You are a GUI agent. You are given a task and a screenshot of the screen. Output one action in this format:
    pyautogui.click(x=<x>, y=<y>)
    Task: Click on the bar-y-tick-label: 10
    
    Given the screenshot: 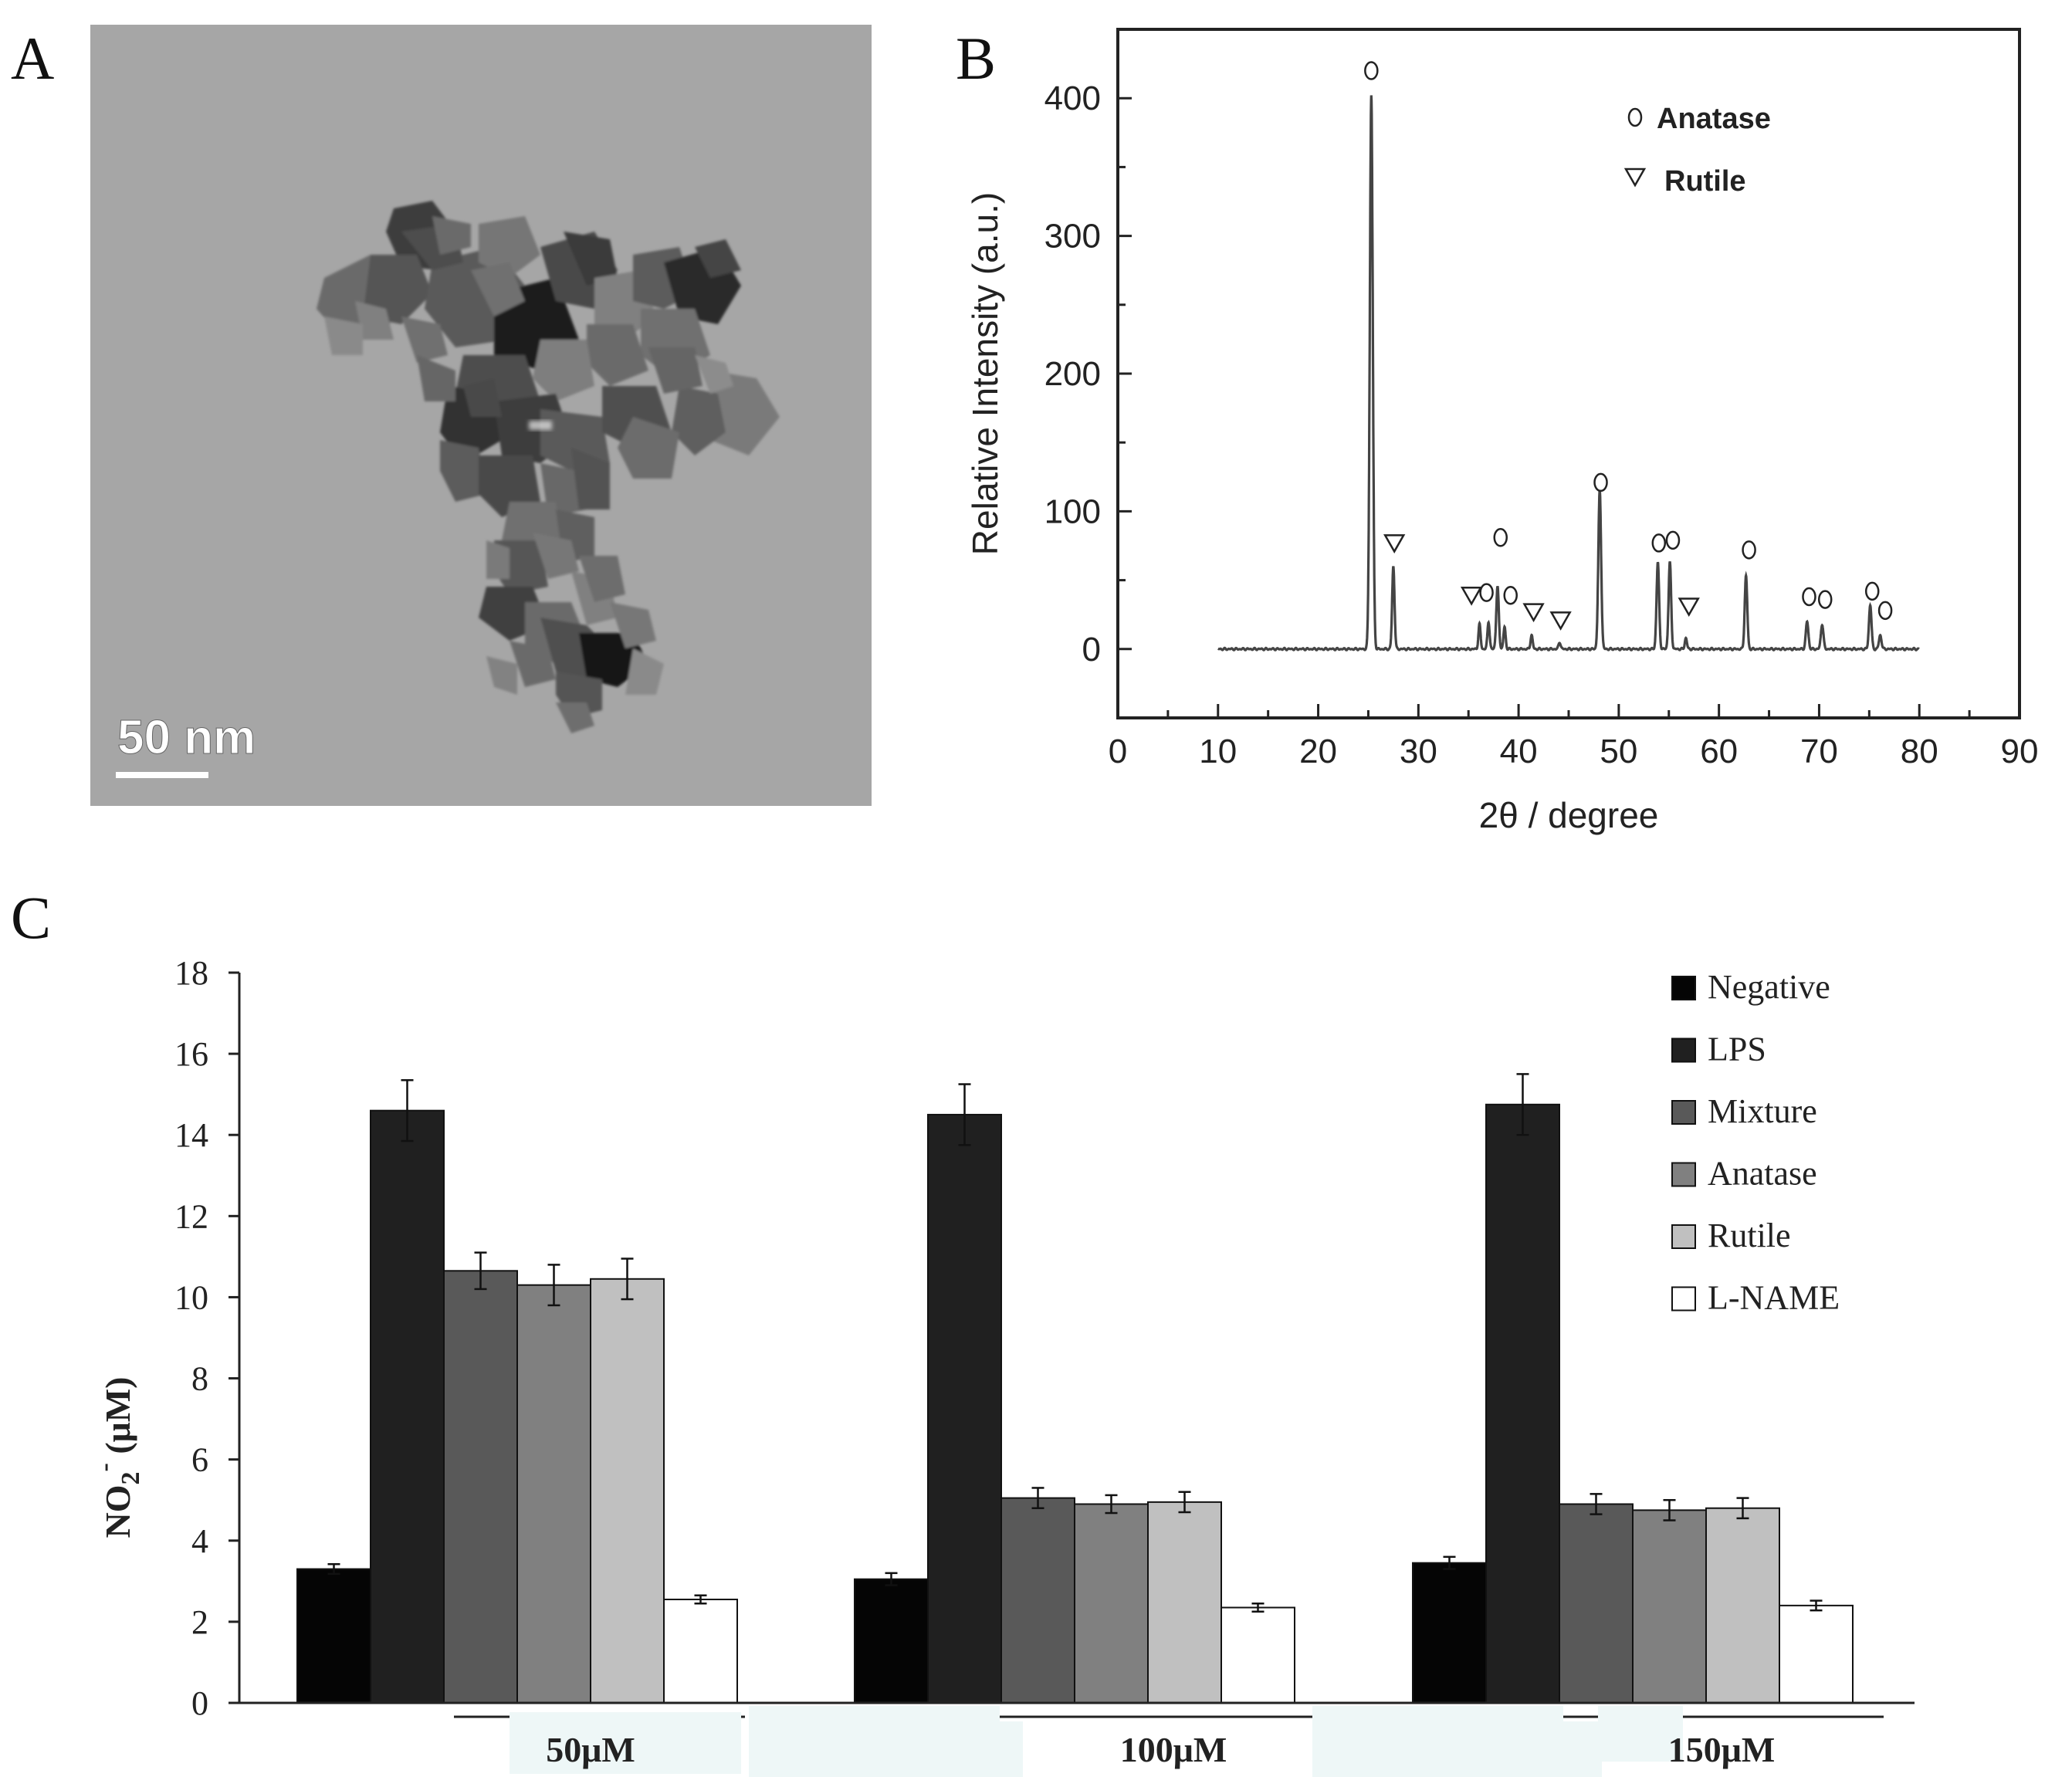 What is the action you would take?
    pyautogui.click(x=191, y=1297)
    